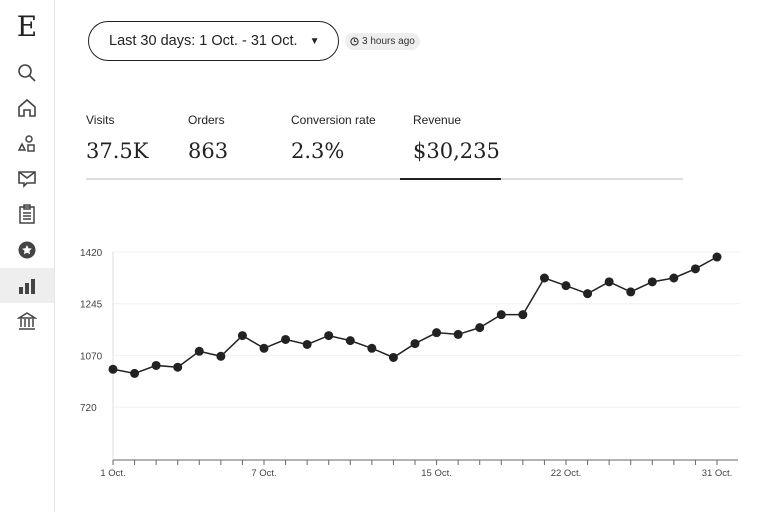  I want to click on sidebar-item-marketing, so click(27, 249).